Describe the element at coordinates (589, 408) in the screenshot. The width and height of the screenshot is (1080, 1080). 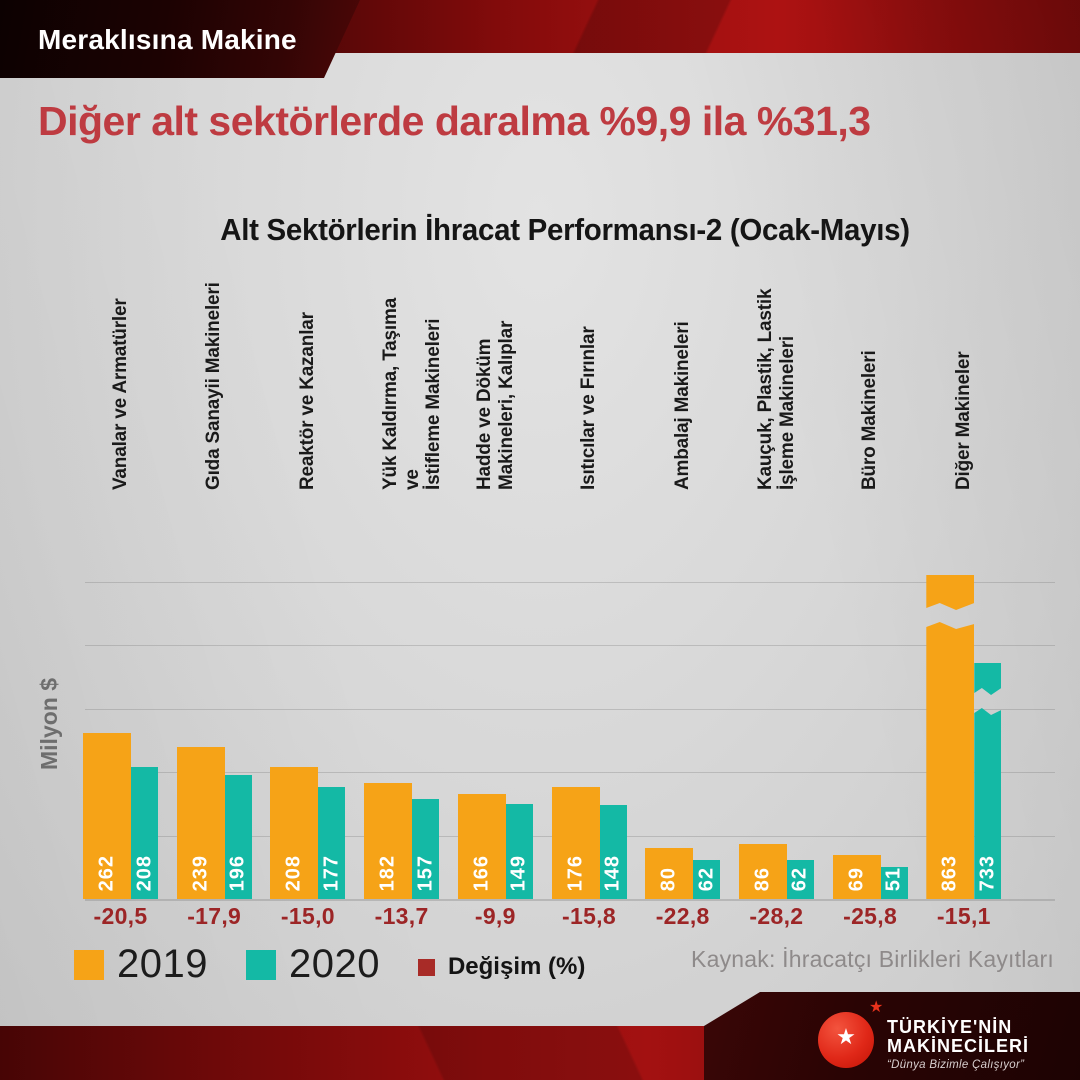
I see `category-label: Isıtıcılar ve Fırınlar` at that location.